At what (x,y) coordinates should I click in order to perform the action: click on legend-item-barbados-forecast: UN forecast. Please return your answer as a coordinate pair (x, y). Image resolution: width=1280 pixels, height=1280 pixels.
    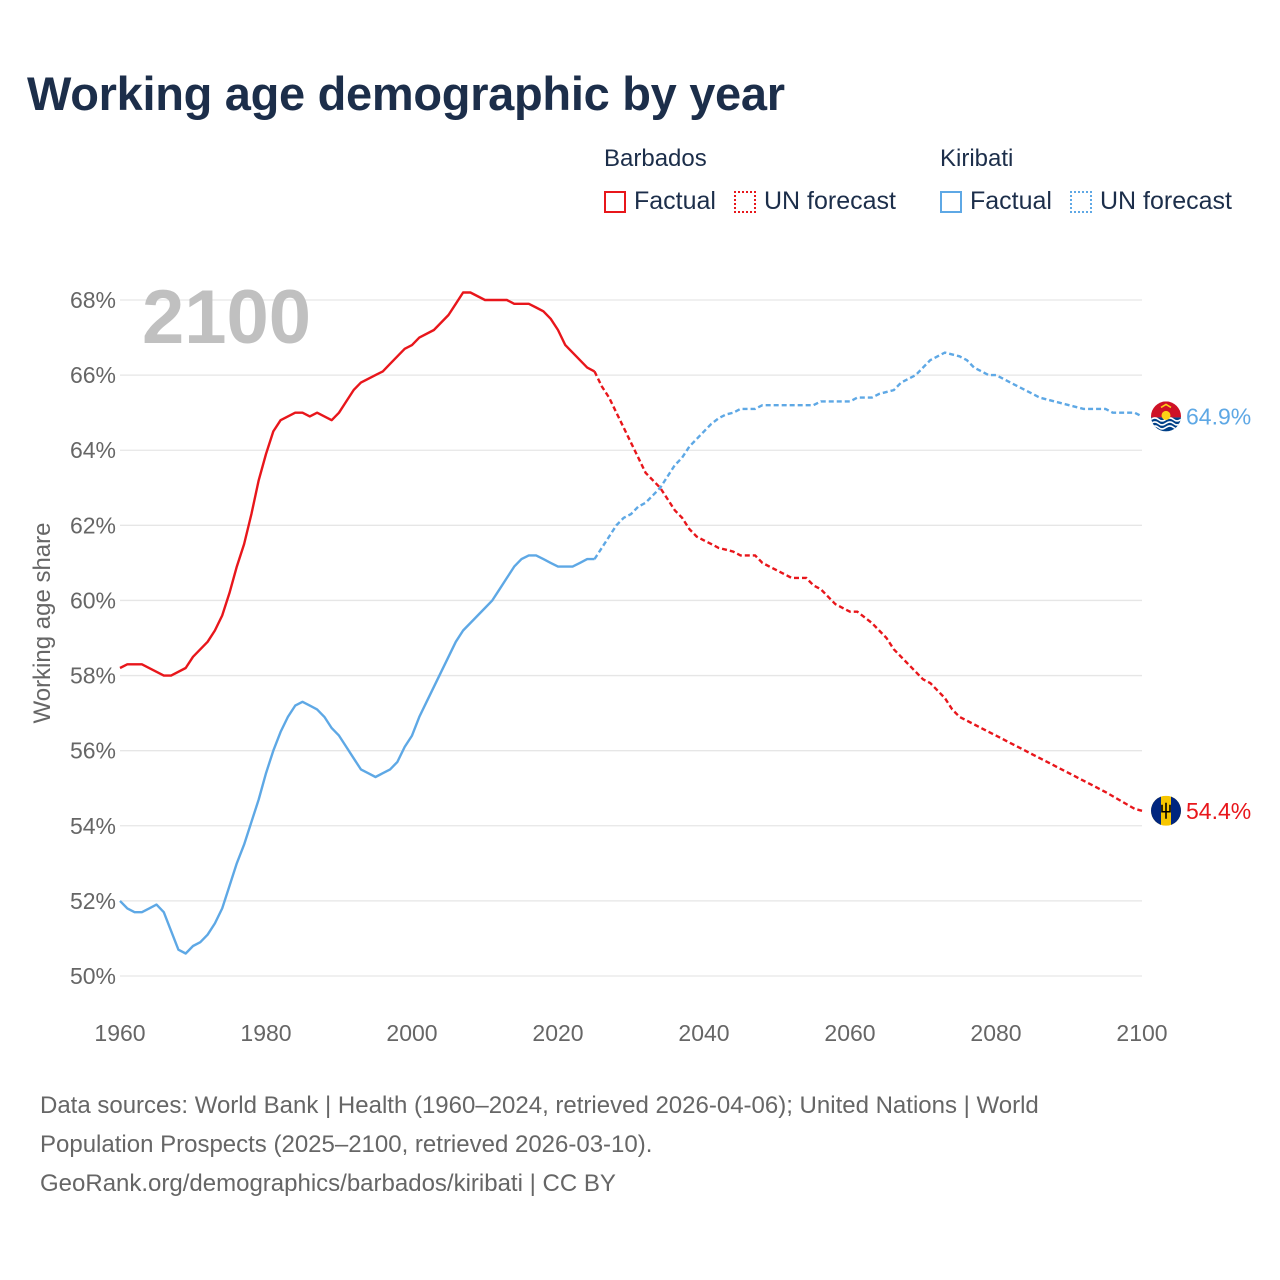
    Looking at the image, I should click on (814, 201).